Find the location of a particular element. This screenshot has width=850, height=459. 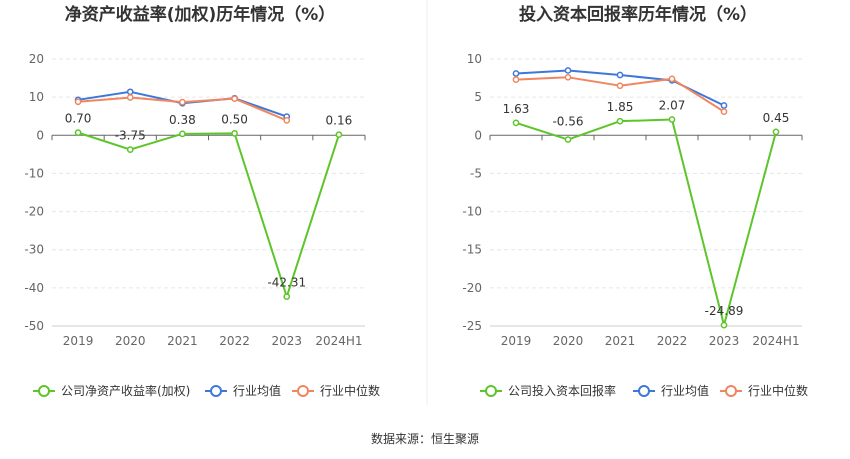

data-label: 1.63 is located at coordinates (516, 109).